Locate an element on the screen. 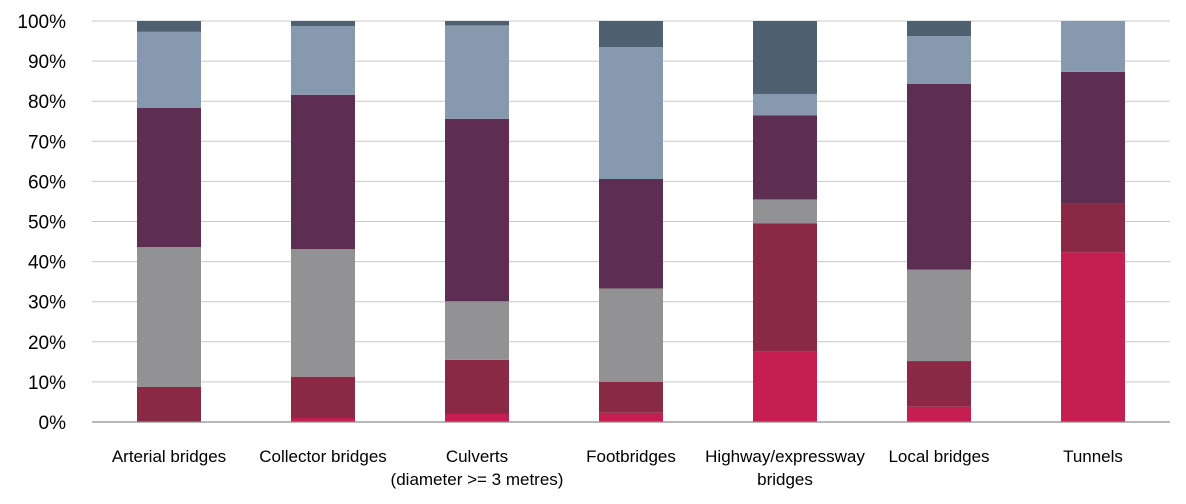 This screenshot has width=1186, height=504. x-tick-label: Culverts is located at coordinates (477, 456).